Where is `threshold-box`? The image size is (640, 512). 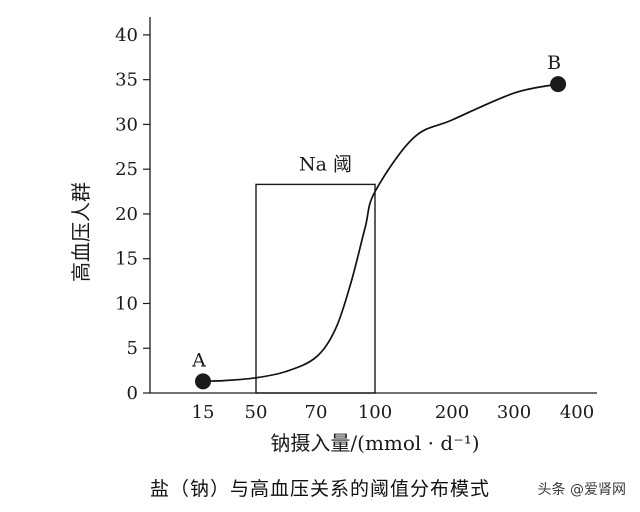 threshold-box is located at coordinates (315, 288).